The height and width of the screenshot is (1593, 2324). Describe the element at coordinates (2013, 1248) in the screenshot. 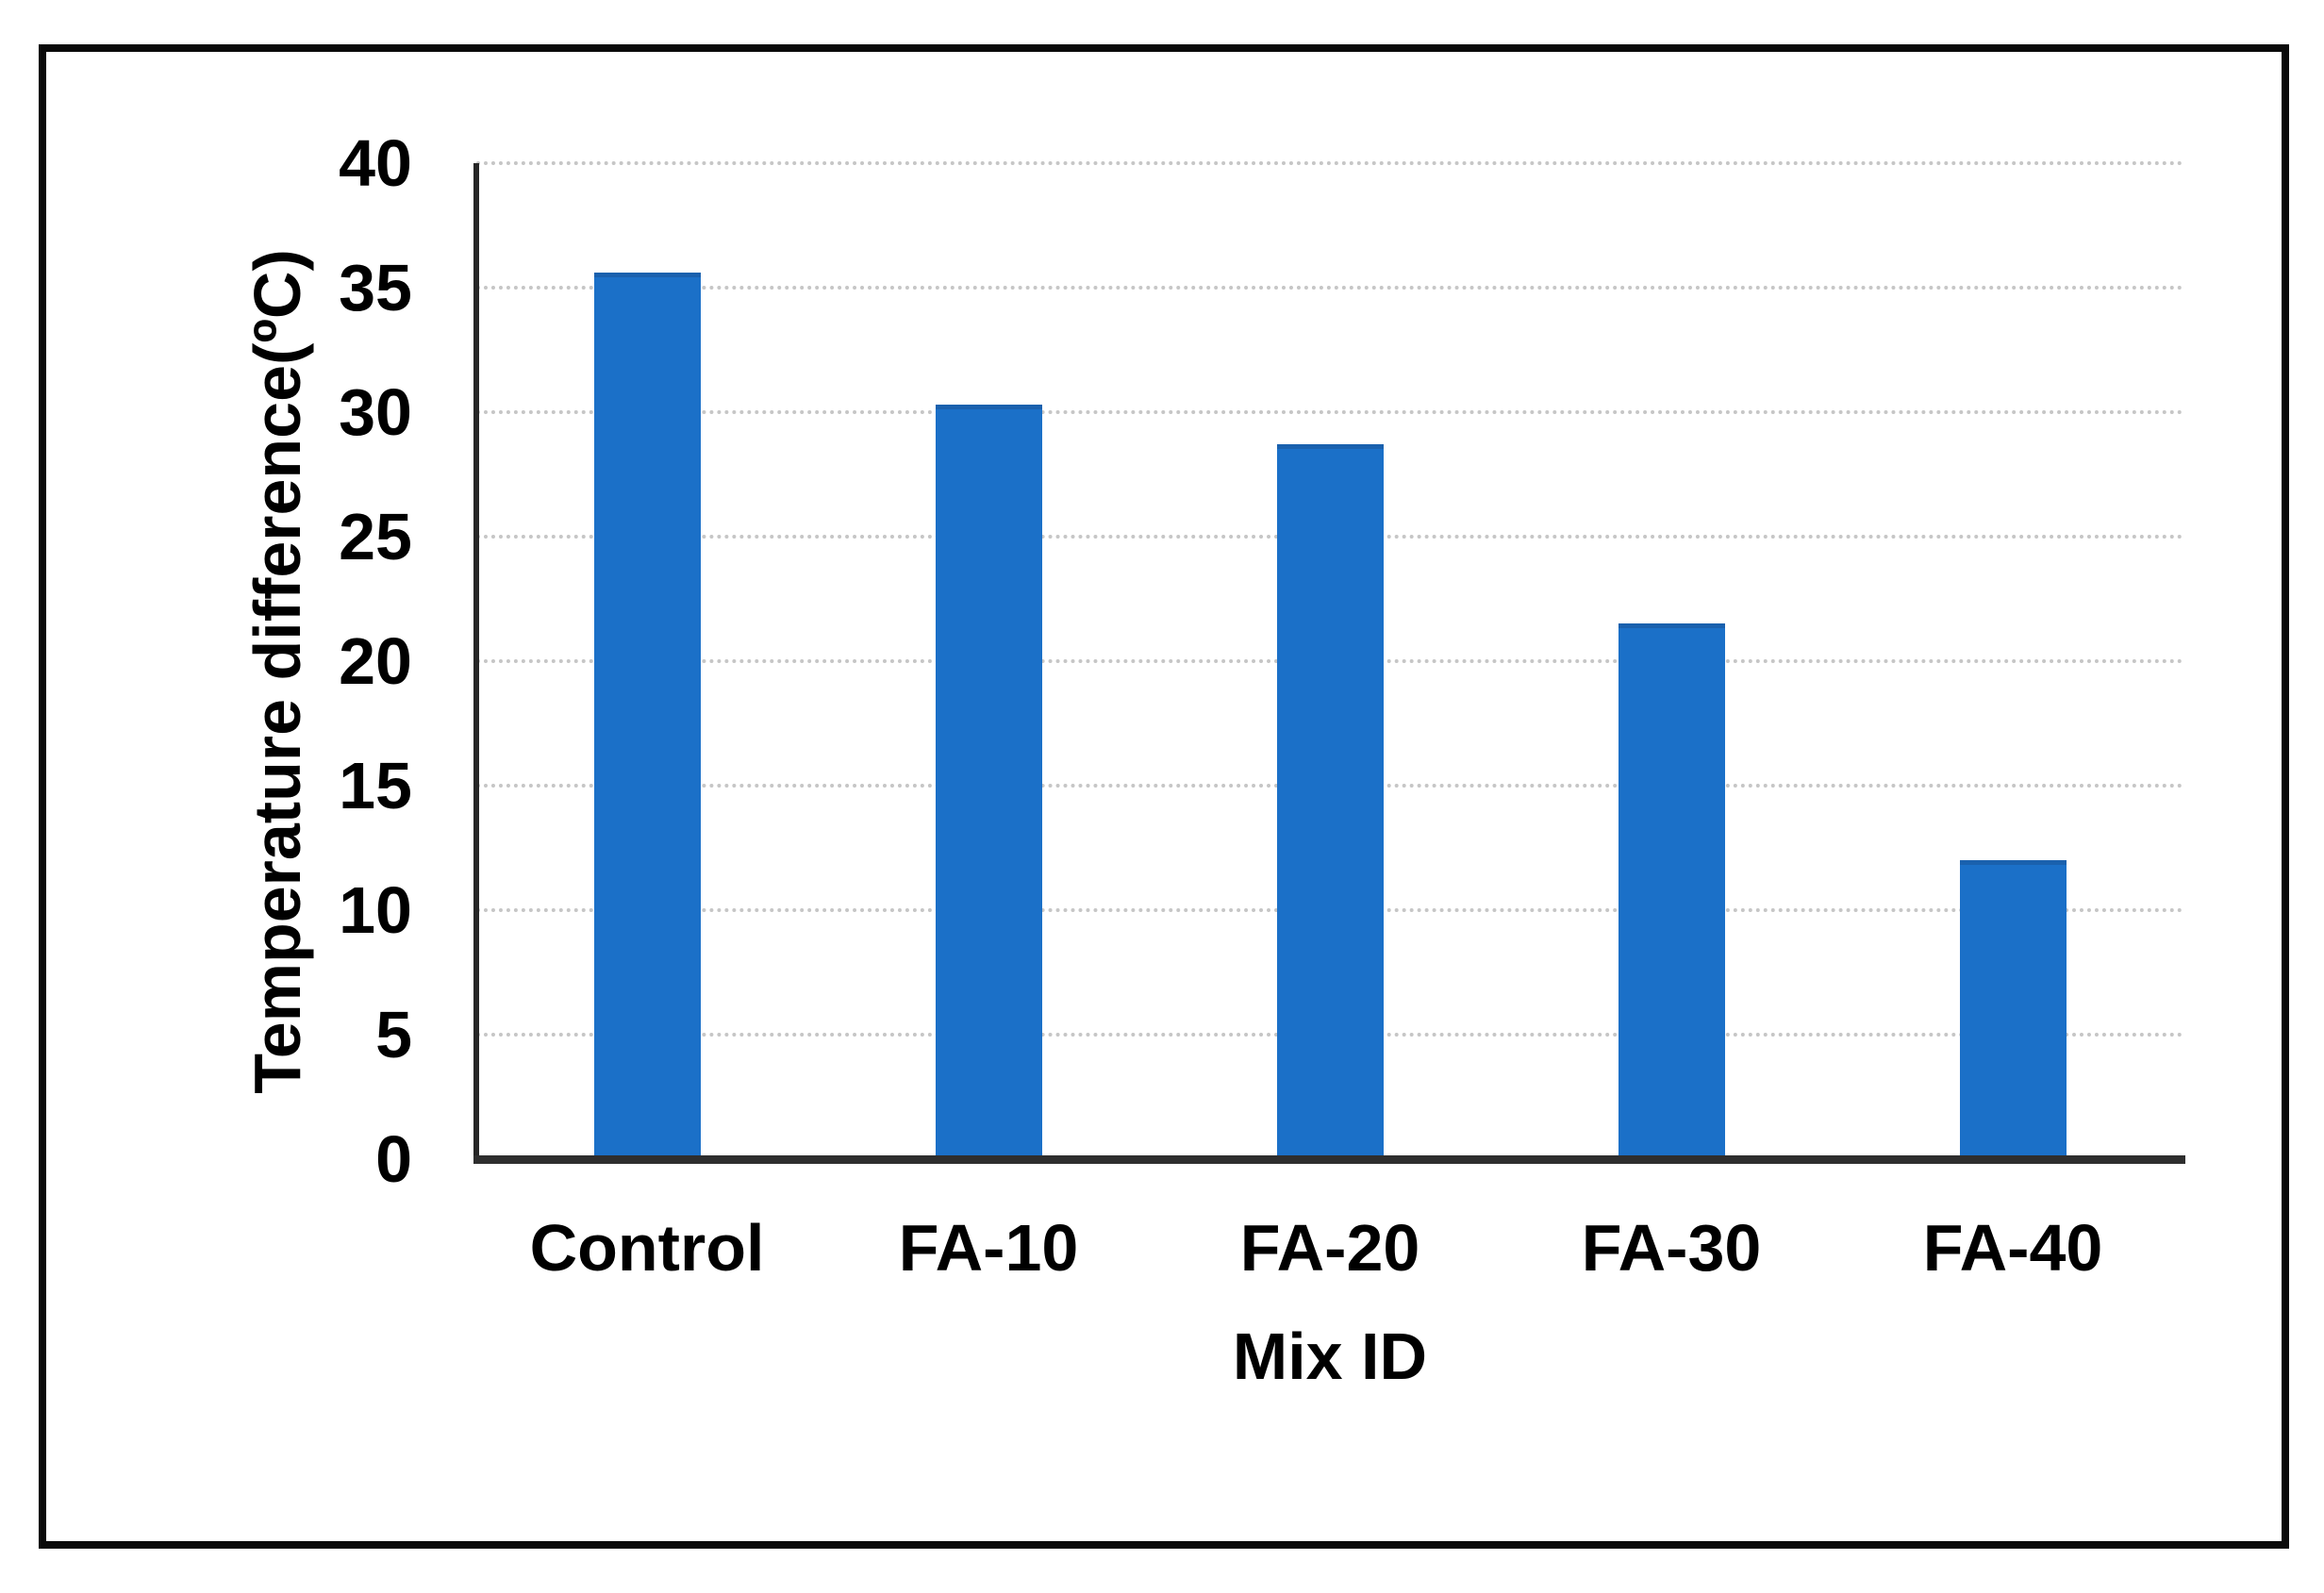

I see `x-category-label-fa-40: FA-40` at that location.